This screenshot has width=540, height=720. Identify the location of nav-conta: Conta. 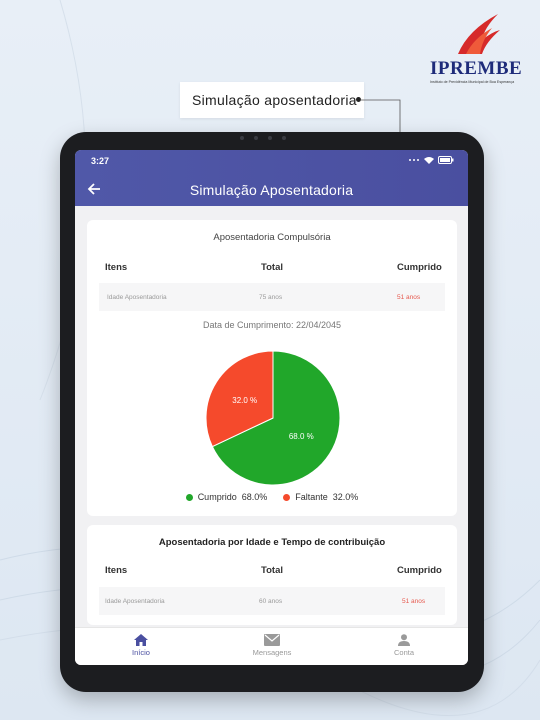
(404, 645).